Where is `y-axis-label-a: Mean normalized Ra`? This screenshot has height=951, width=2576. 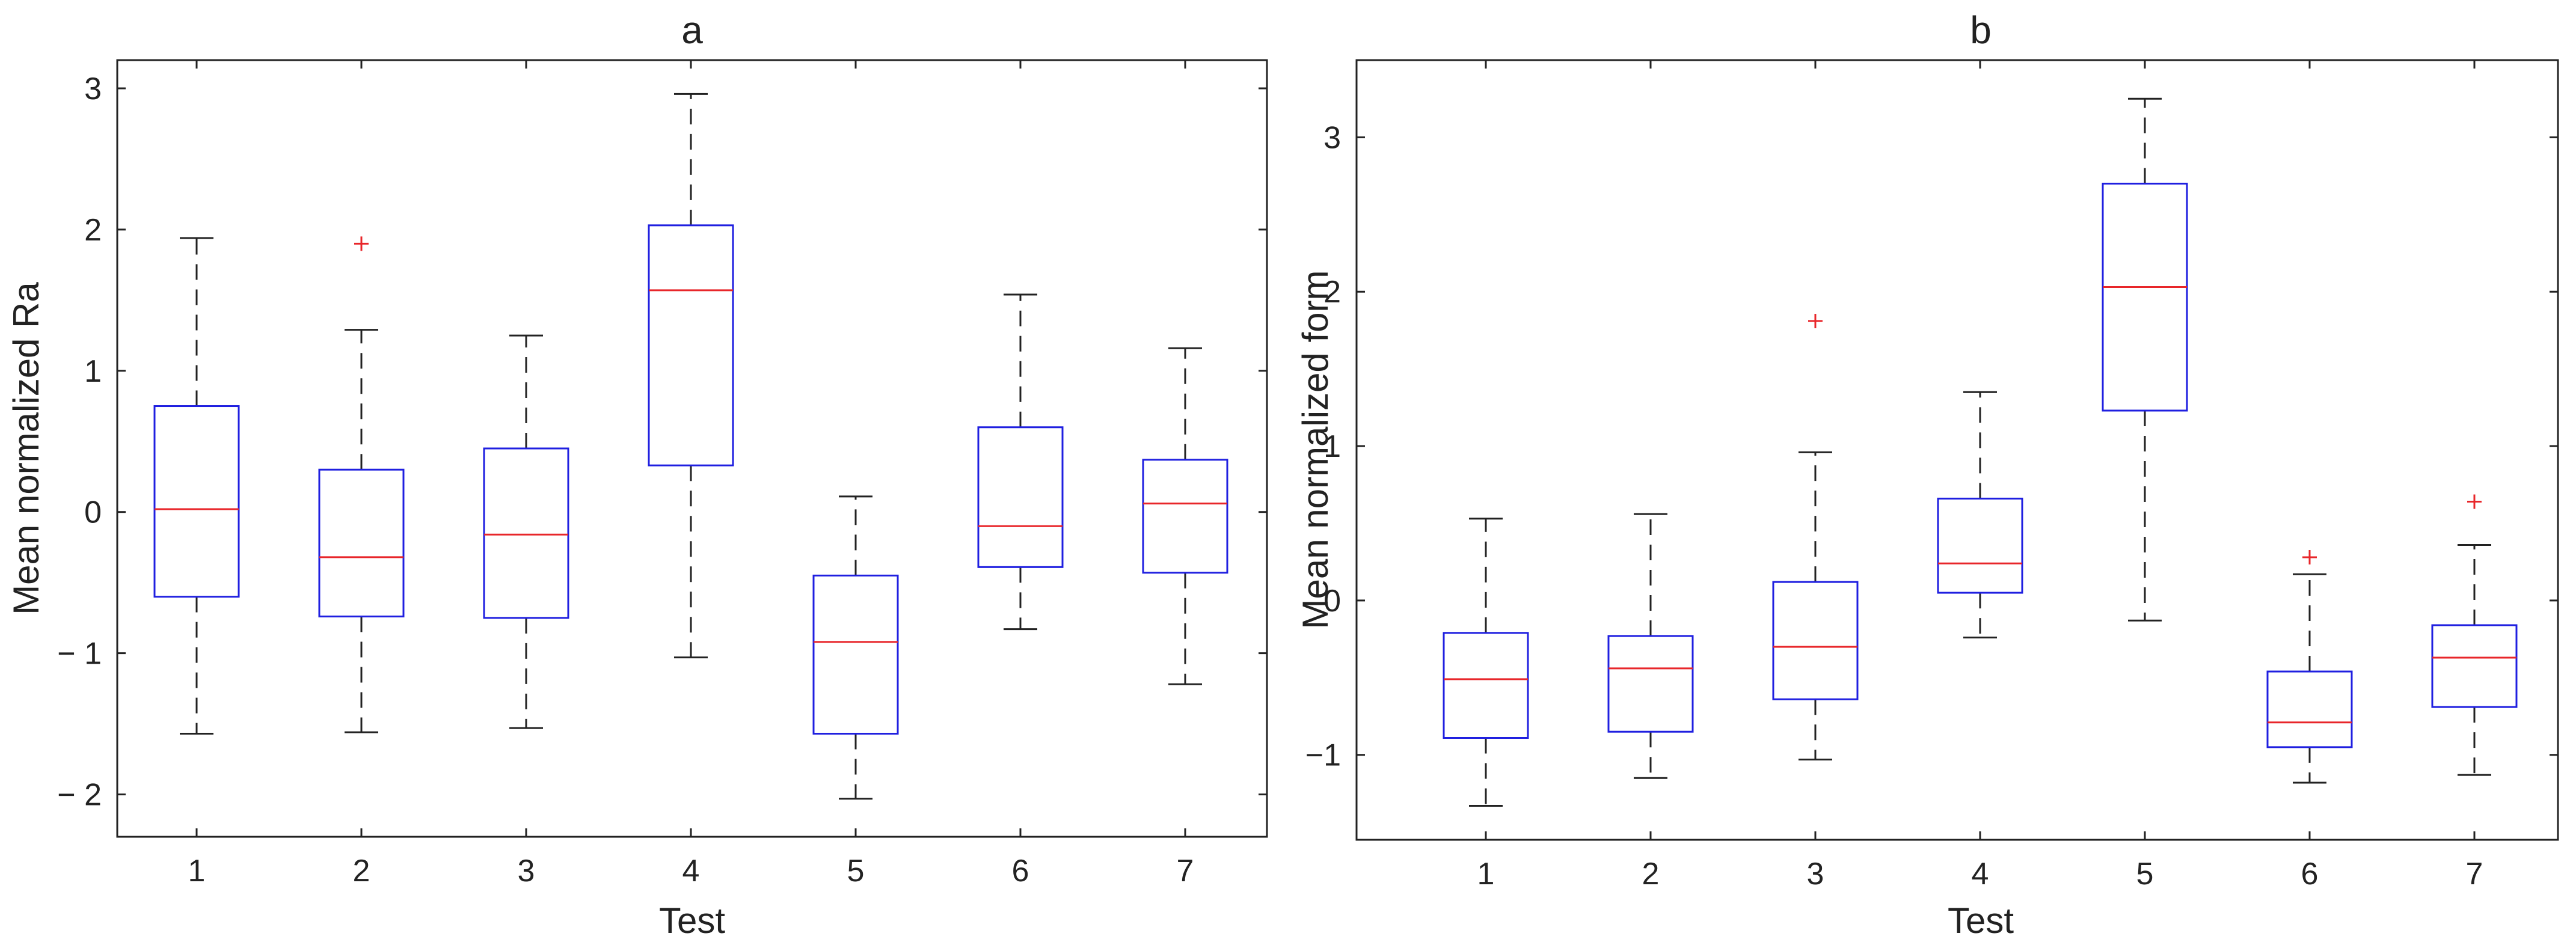
y-axis-label-a: Mean normalized Ra is located at coordinates (26, 448).